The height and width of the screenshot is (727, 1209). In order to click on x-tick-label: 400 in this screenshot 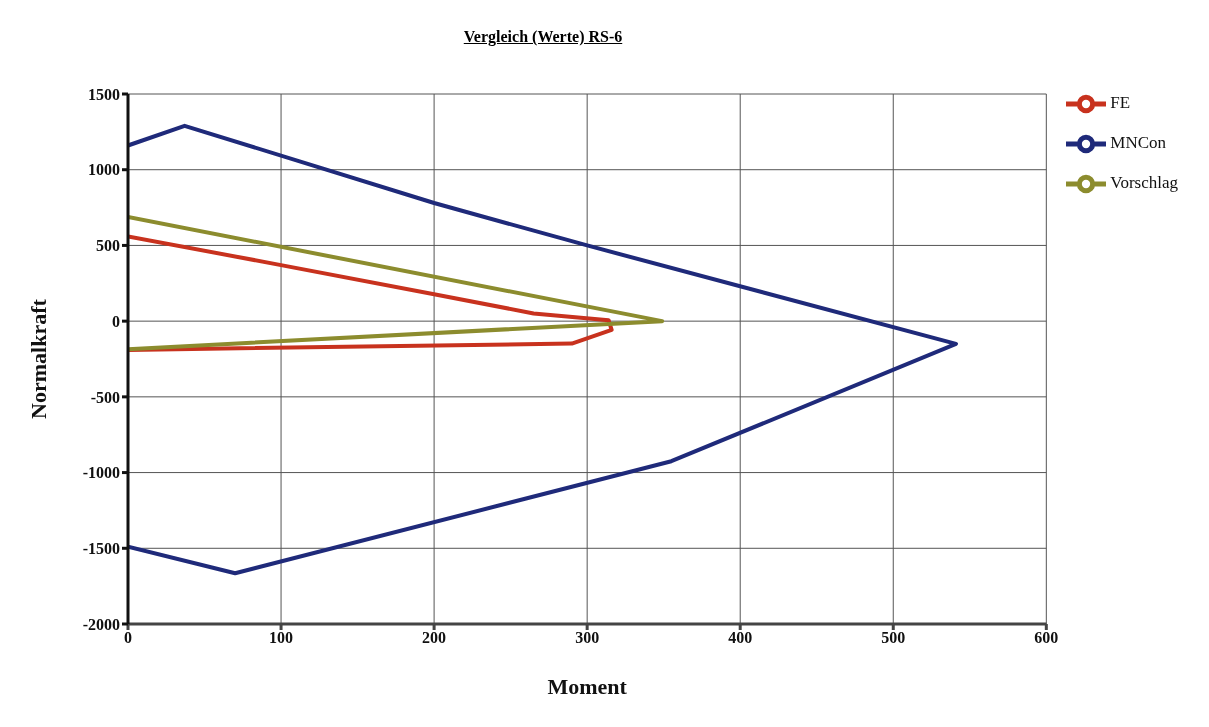, I will do `click(740, 638)`.